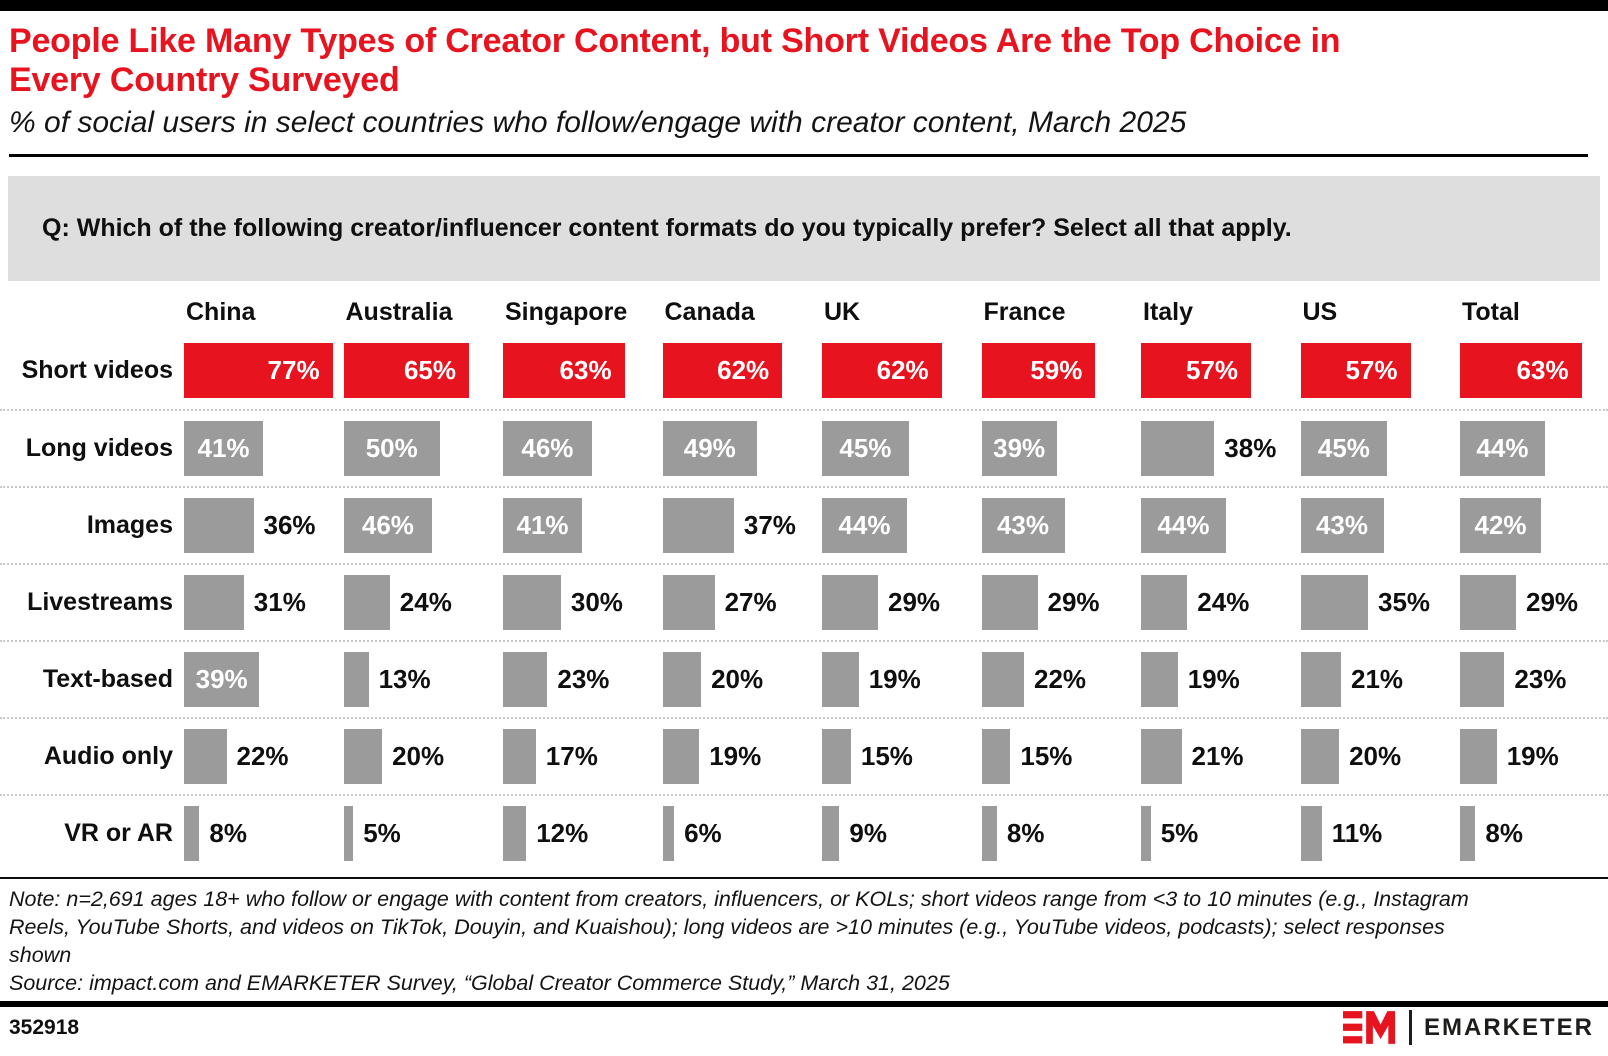 Image resolution: width=1608 pixels, height=1056 pixels. I want to click on chart-row-vr-or-ar: VR or AR 8% 5% 12% 6% 9% 8% 5% 11% 8%, so click(804, 832).